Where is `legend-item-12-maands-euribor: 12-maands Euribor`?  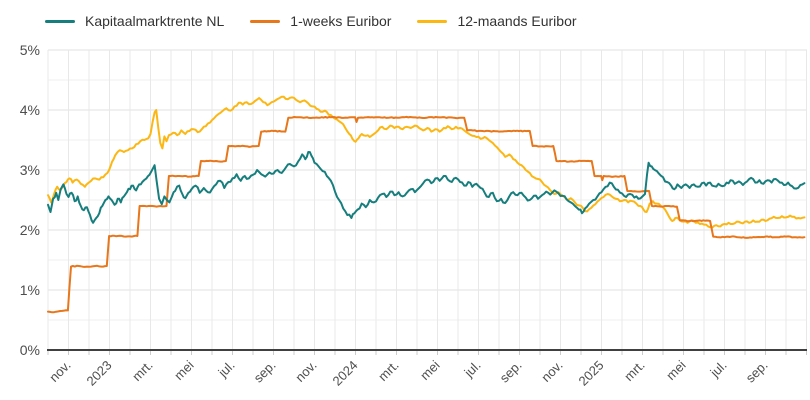
legend-item-12-maands-euribor: 12-maands Euribor is located at coordinates (497, 21).